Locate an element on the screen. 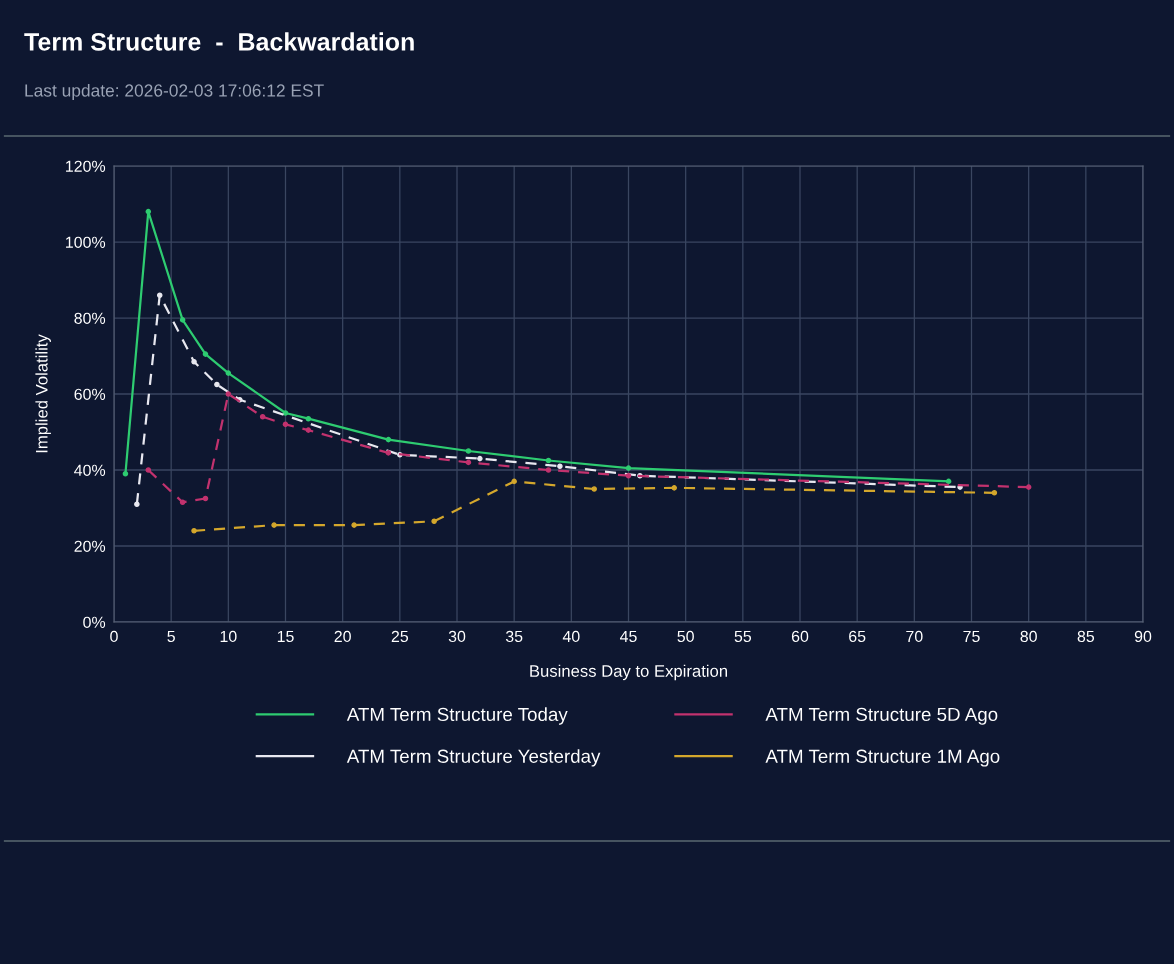  x-tick-label: 70 is located at coordinates (914, 636).